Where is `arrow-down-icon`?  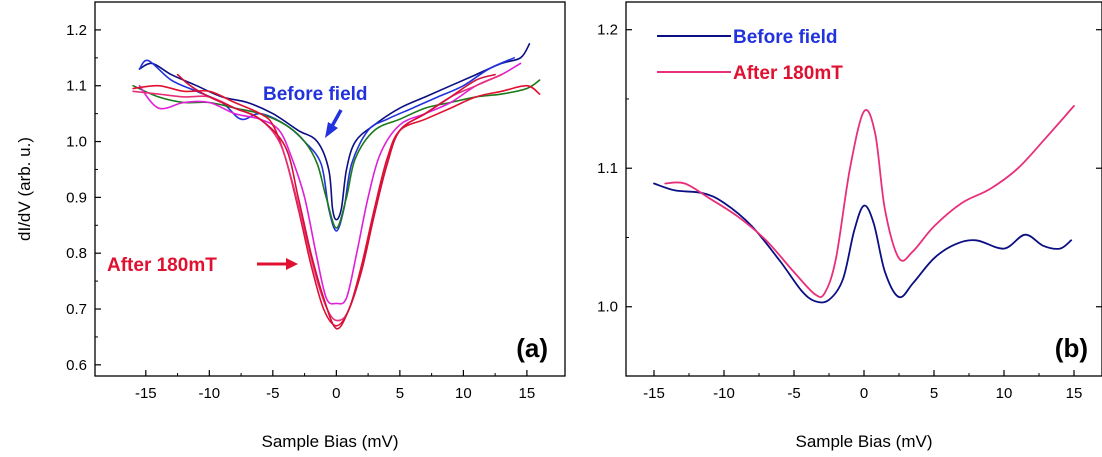 arrow-down-icon is located at coordinates (334, 123).